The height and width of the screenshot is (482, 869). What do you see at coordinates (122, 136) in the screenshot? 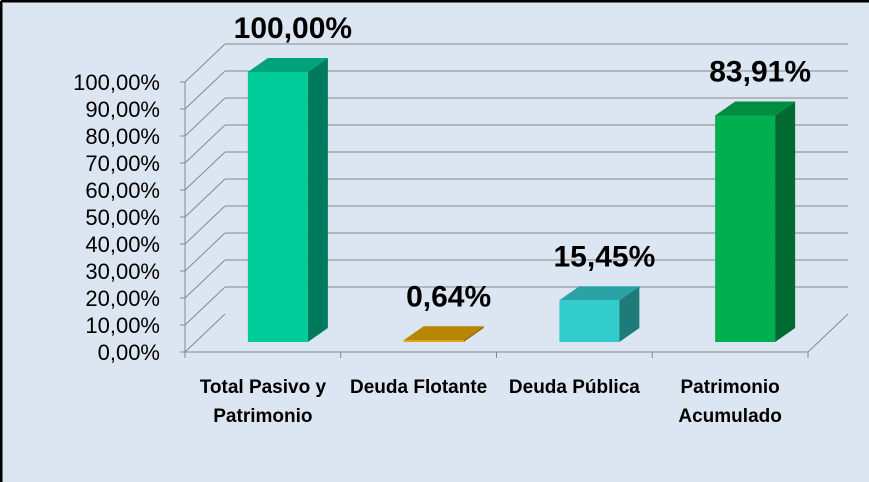
I see `y-tick-label: 80,00%` at bounding box center [122, 136].